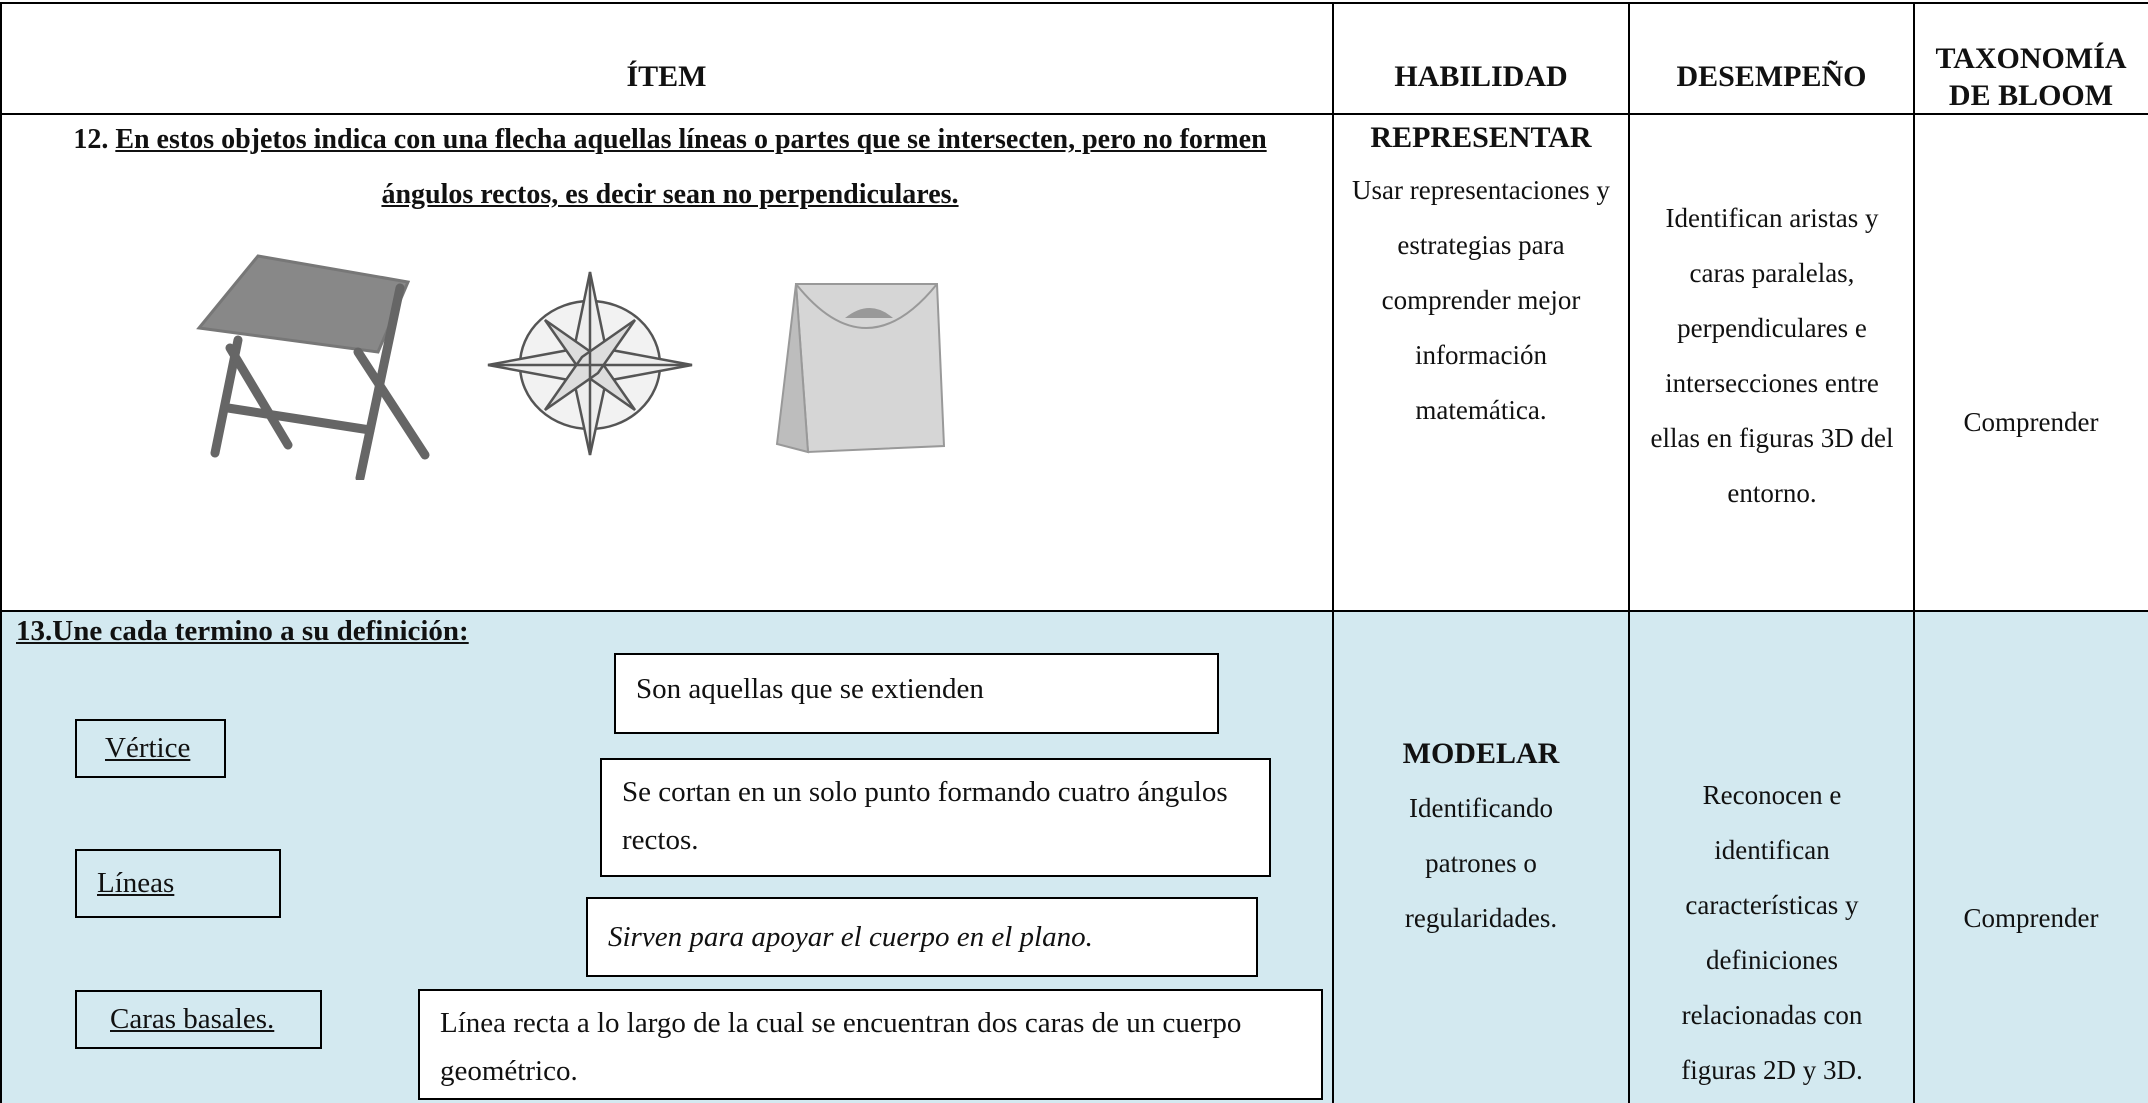 This screenshot has width=2148, height=1103. I want to click on habilidad-text: Identificando patrones o regularidades., so click(1481, 863).